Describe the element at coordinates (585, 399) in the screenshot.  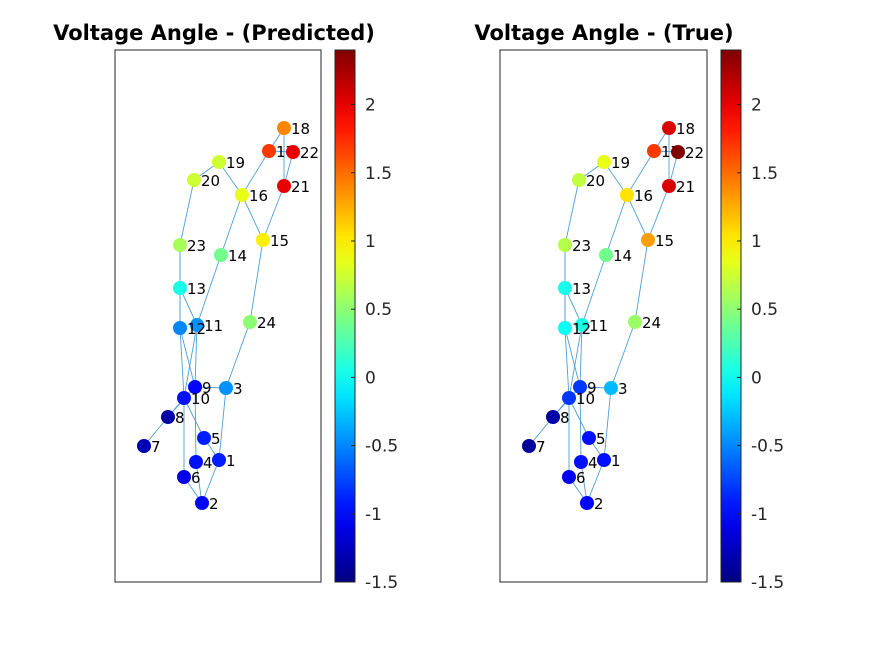
I see `node-label-10: 10` at that location.